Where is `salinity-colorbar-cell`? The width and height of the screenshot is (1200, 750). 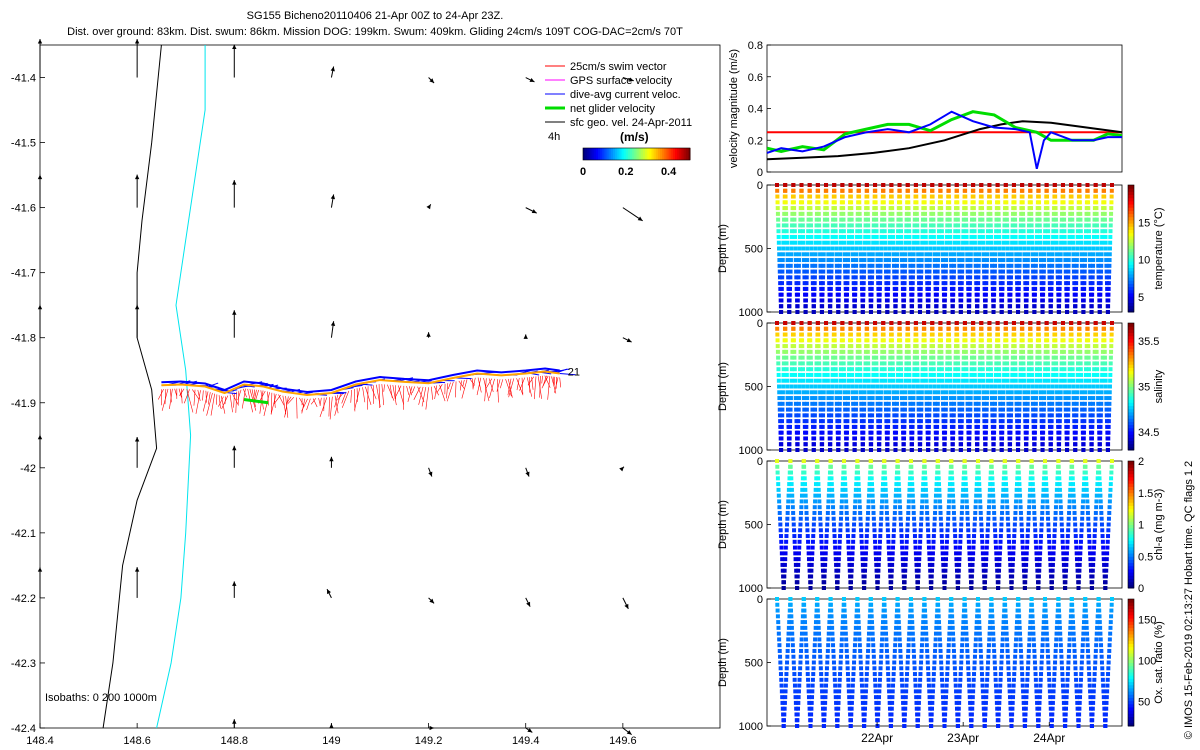
salinity-colorbar-cell is located at coordinates (1131, 442).